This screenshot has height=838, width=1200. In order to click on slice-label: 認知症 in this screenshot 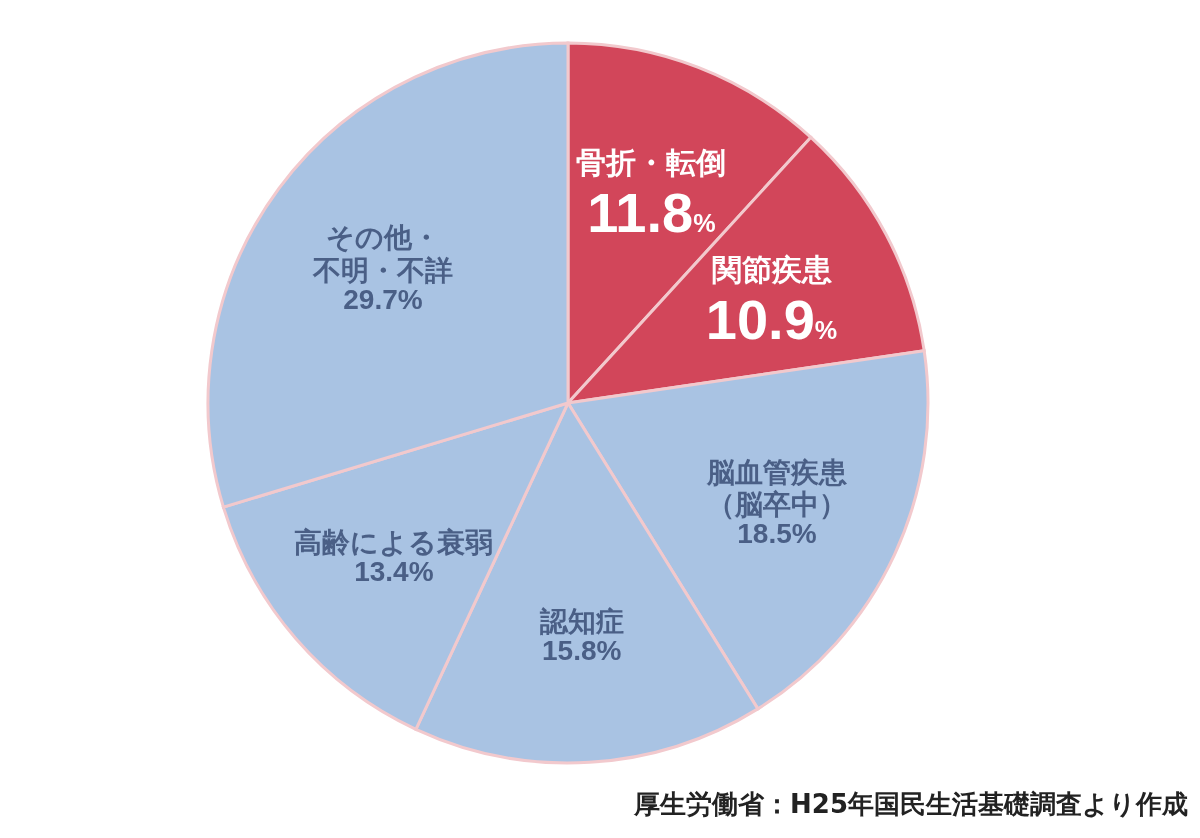, I will do `click(581, 621)`.